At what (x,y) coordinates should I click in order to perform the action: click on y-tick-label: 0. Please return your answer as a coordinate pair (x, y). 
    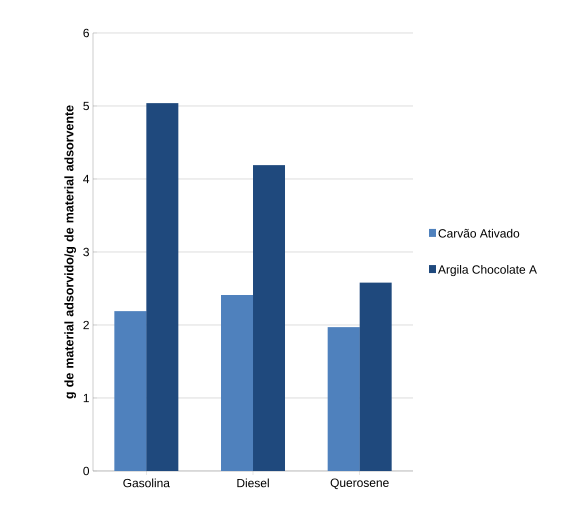
    Looking at the image, I should click on (86, 471).